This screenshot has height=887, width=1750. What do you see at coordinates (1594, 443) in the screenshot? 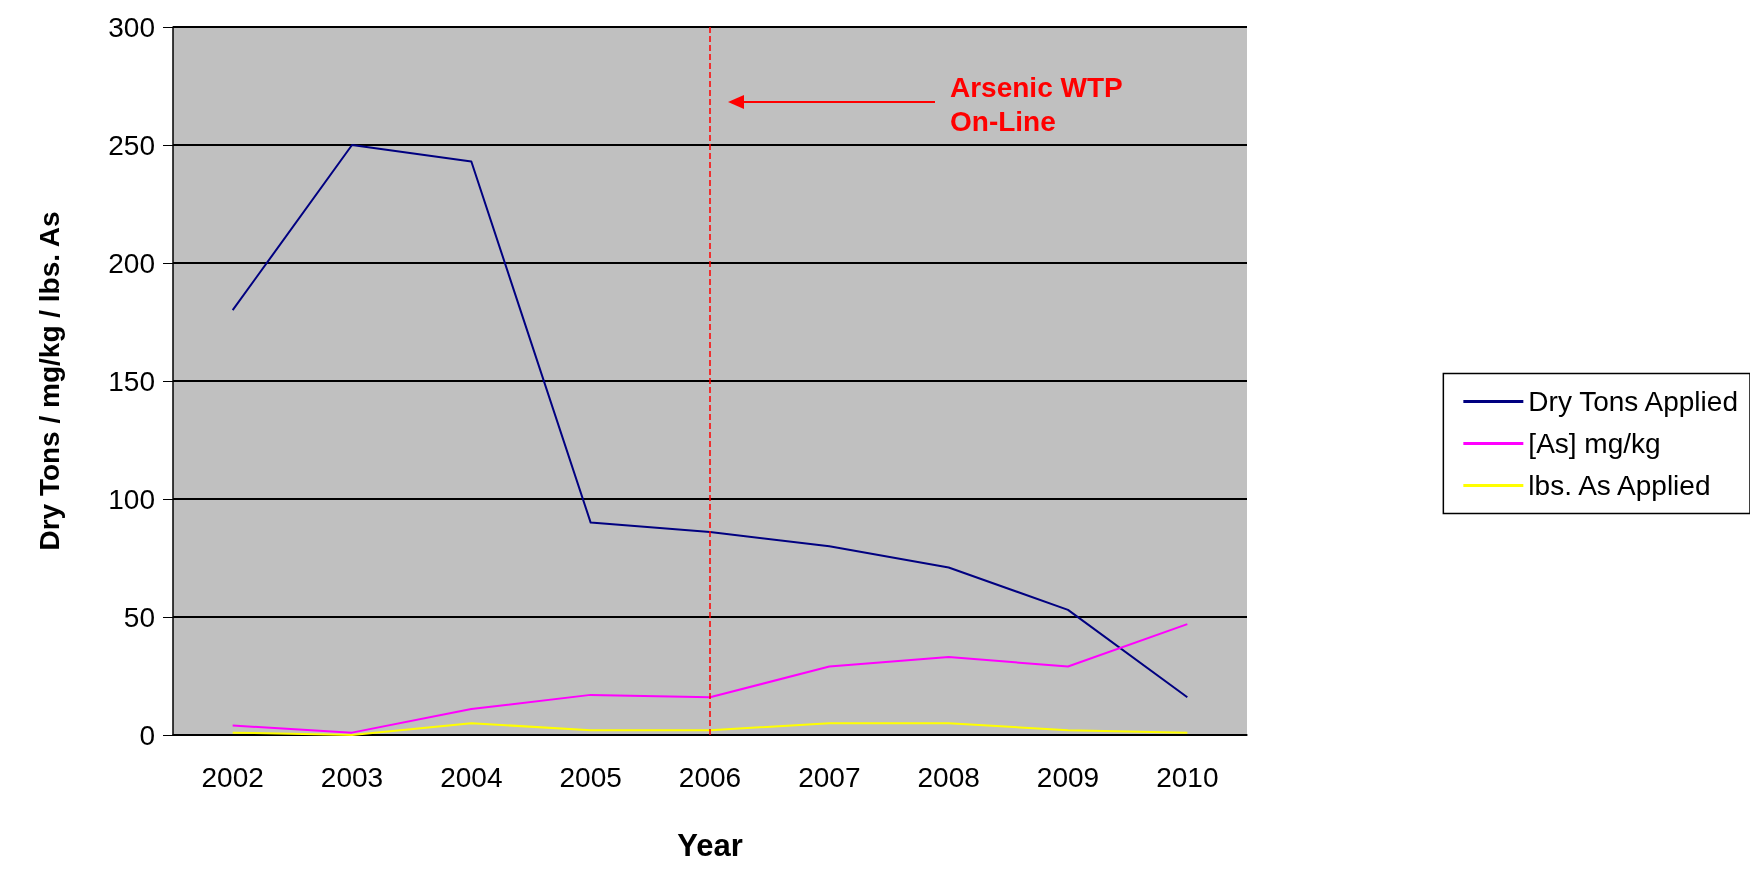
I see `legend-label: [As] mg/kg` at bounding box center [1594, 443].